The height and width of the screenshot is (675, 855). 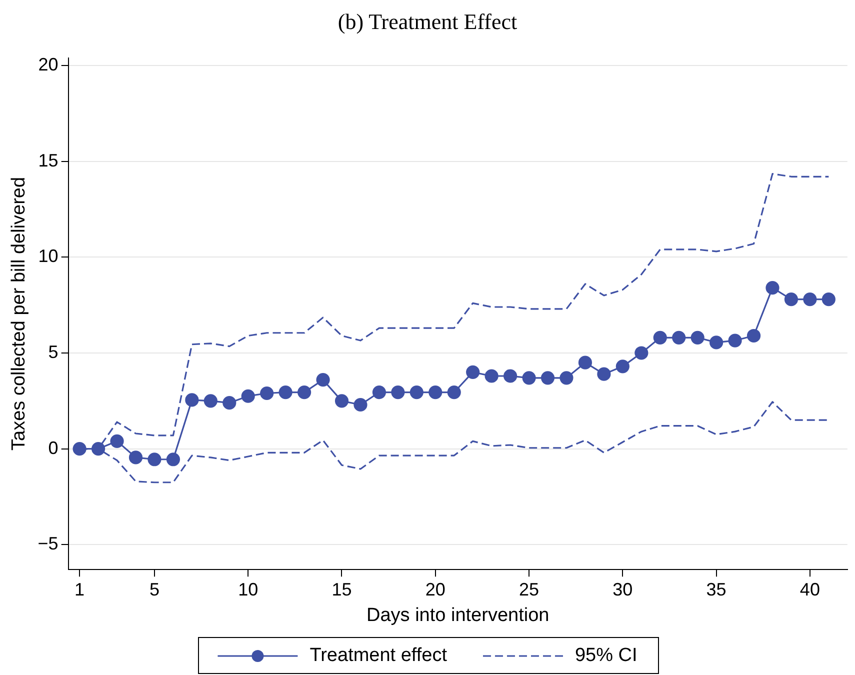 I want to click on y-tick-label: −5, so click(x=48, y=544).